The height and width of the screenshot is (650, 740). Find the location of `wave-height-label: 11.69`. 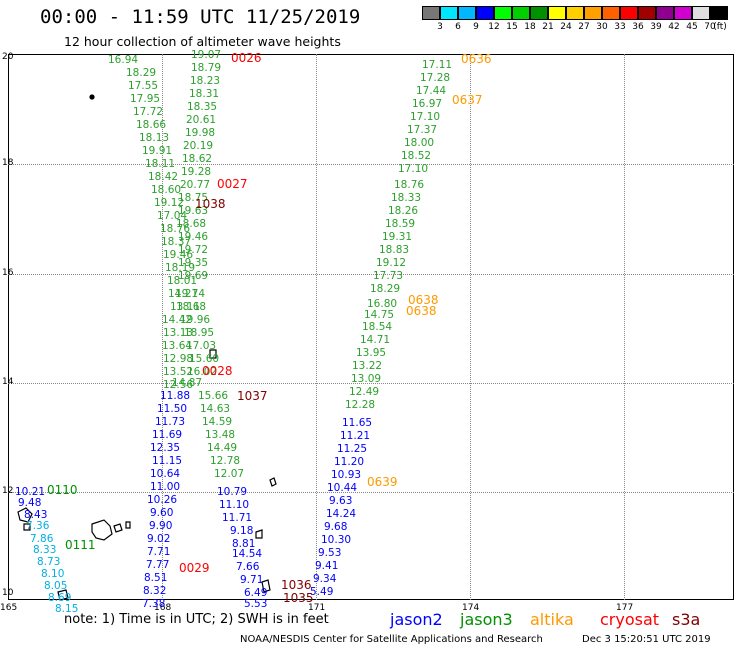

wave-height-label: 11.69 is located at coordinates (167, 435).